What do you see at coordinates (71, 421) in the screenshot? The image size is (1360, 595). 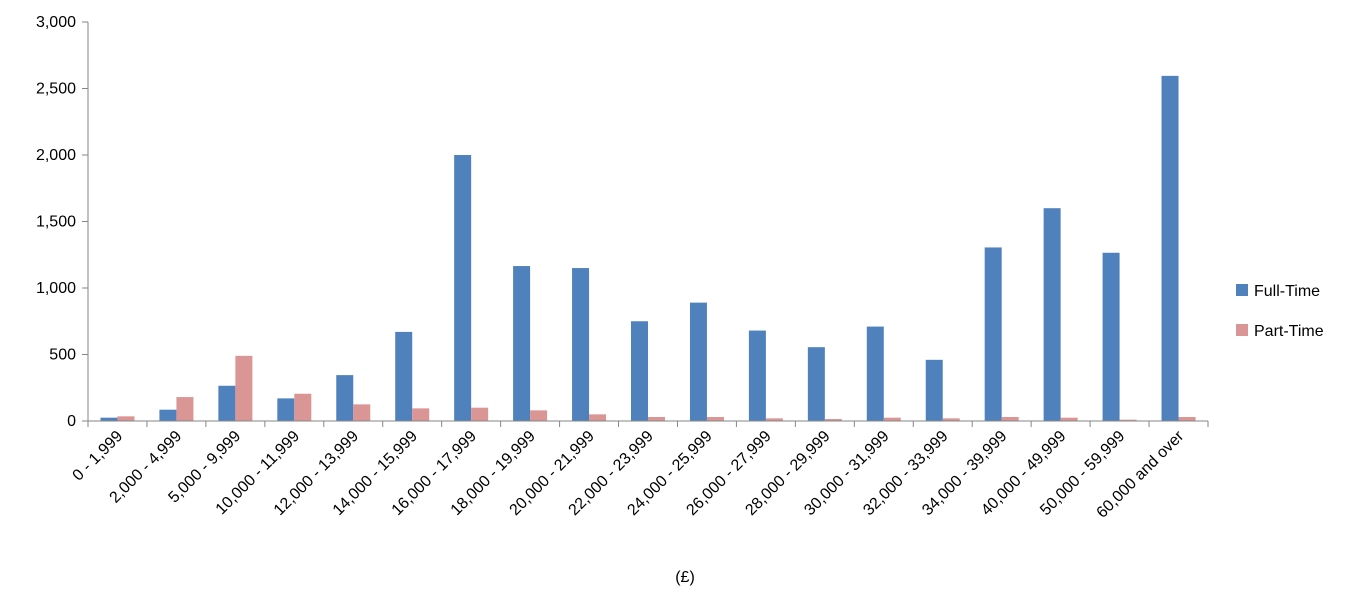 I see `y-tick-label: 0` at bounding box center [71, 421].